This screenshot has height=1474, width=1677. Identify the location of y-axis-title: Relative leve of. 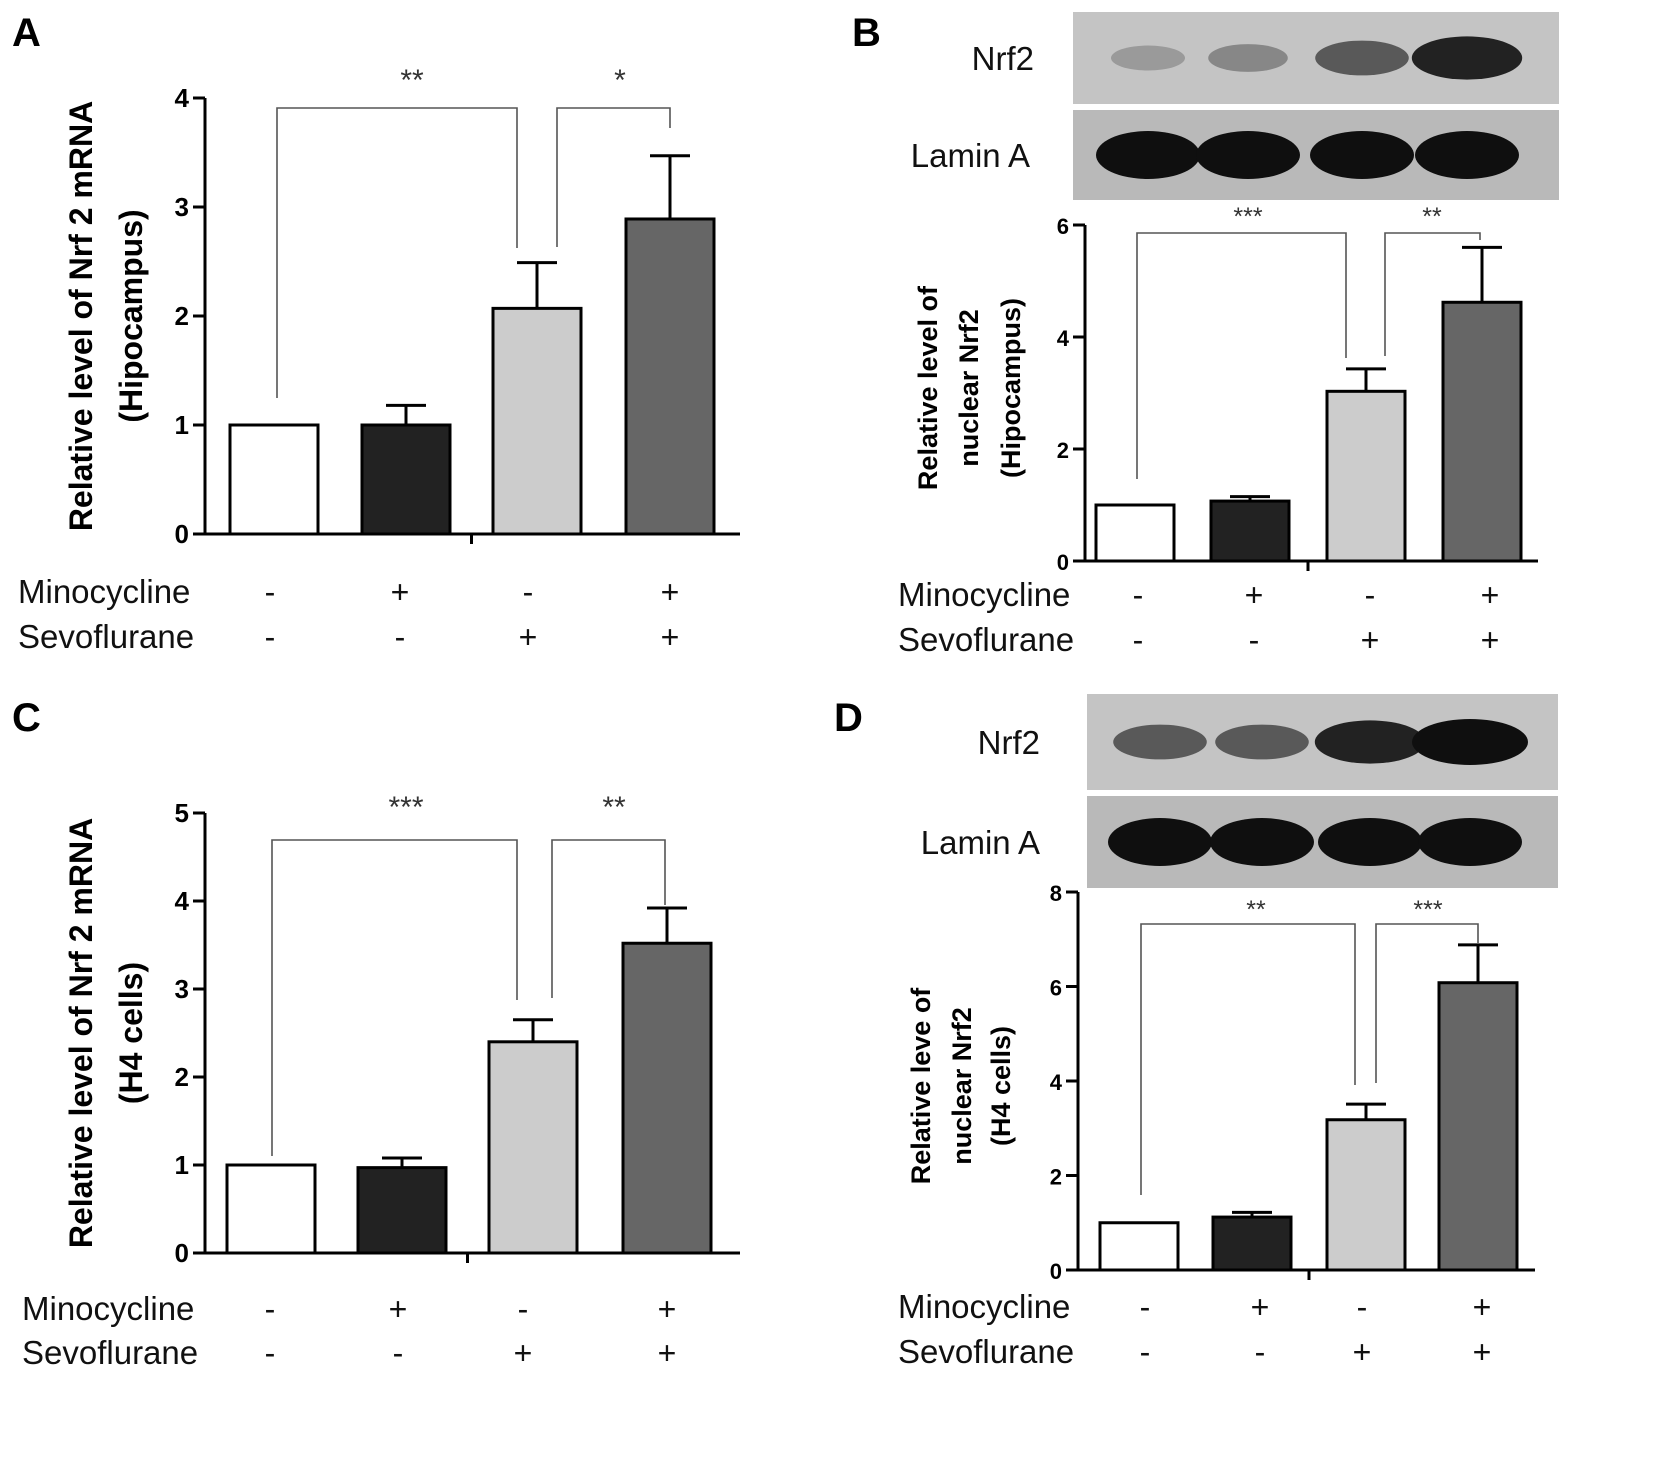
(921, 1086).